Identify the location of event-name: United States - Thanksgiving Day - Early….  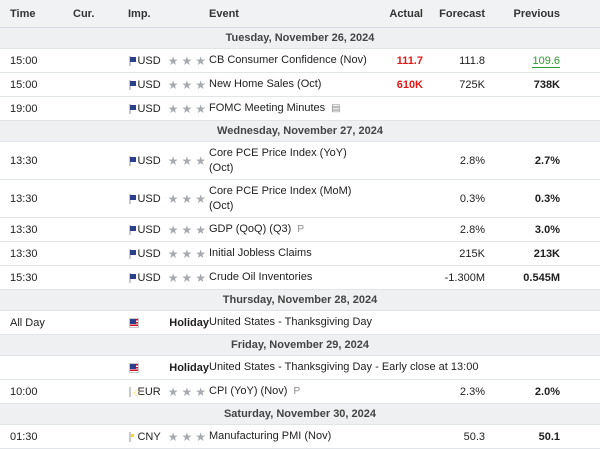
(404, 367).